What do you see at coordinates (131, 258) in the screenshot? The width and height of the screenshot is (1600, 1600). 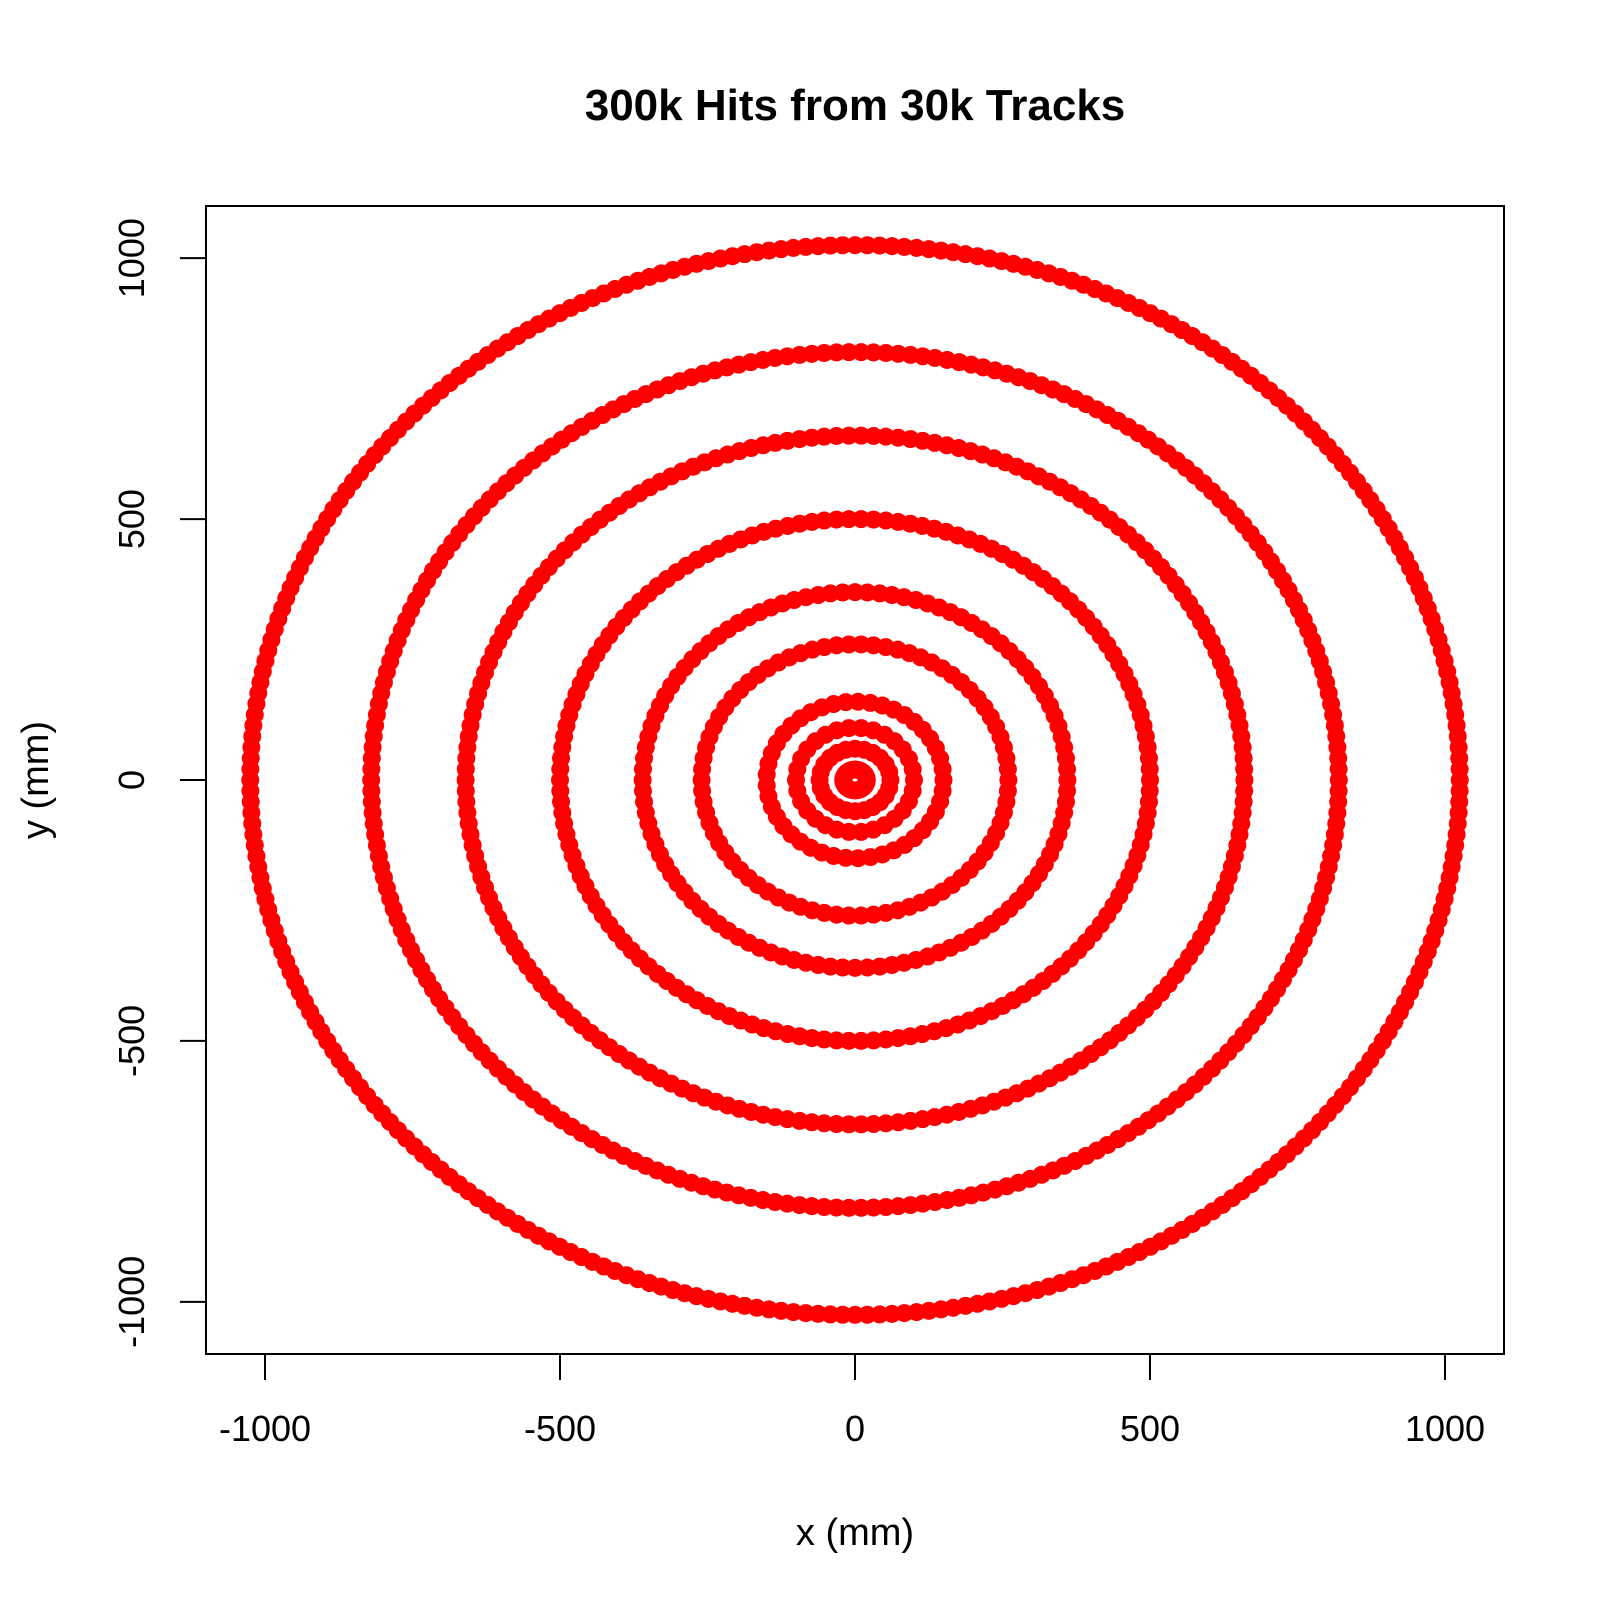 I see `y-tick-label: 1000` at bounding box center [131, 258].